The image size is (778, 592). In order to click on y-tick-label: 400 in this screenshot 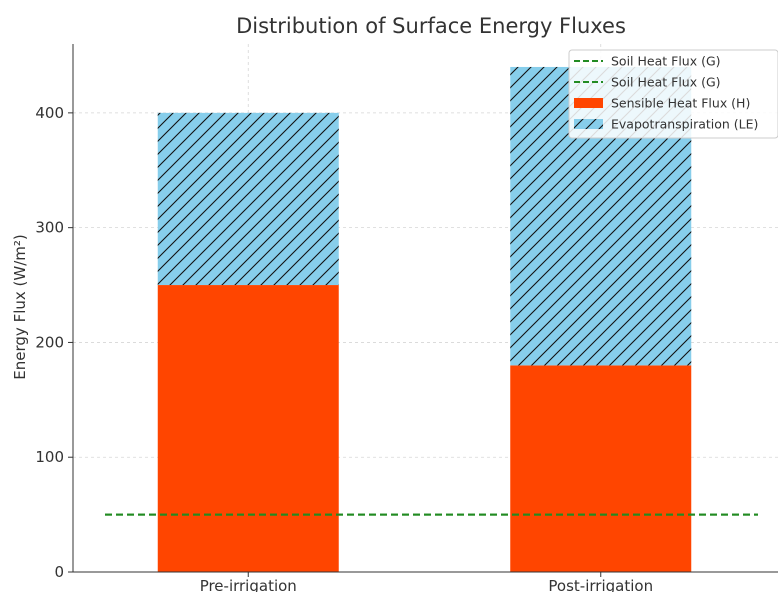, I will do `click(49, 113)`.